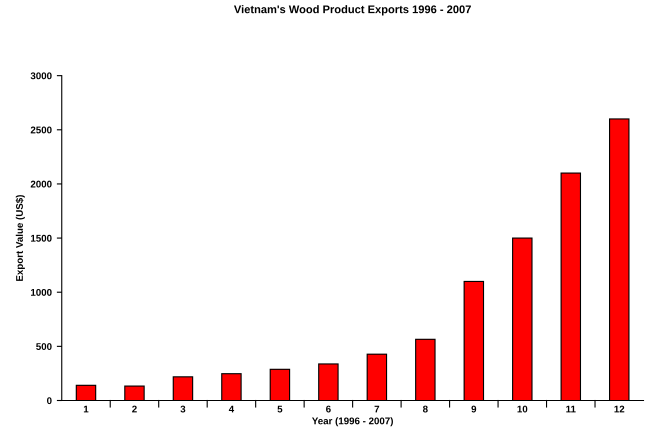  Describe the element at coordinates (425, 409) in the screenshot. I see `x-tick-label: 8` at that location.